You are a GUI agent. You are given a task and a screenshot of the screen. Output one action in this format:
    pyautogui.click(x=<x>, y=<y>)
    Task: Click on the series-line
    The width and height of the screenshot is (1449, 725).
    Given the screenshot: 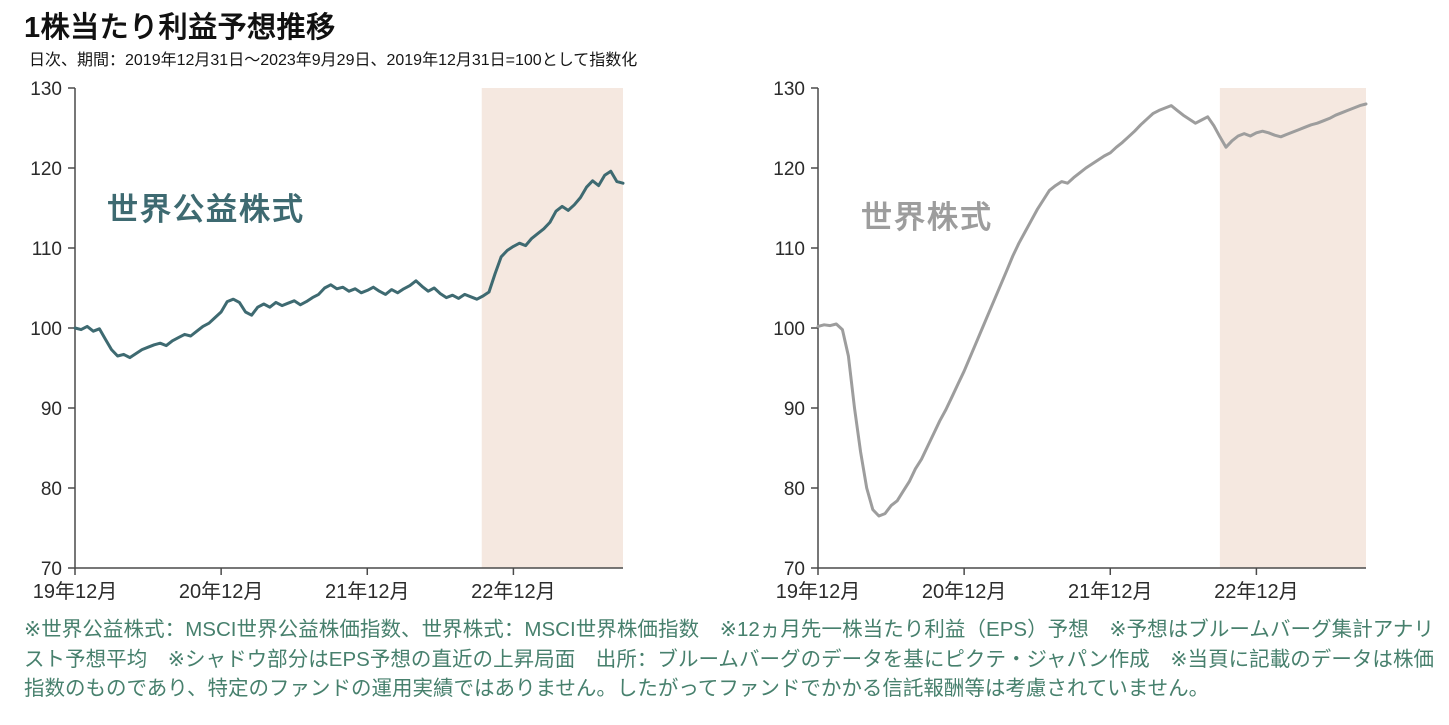 What is the action you would take?
    pyautogui.click(x=349, y=264)
    